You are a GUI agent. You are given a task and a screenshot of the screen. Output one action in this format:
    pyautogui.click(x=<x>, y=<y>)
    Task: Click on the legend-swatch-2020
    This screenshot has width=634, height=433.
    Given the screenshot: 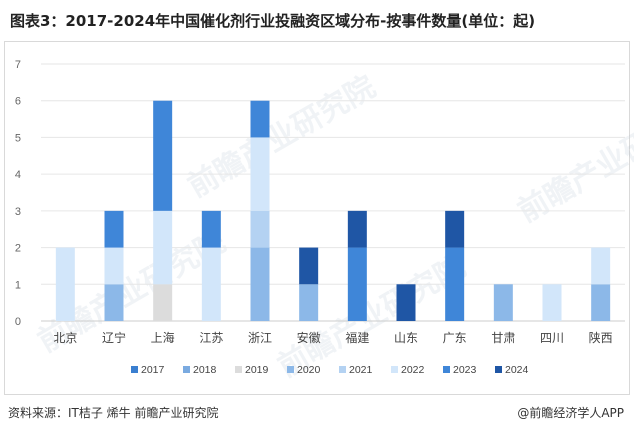 What is the action you would take?
    pyautogui.click(x=290, y=369)
    